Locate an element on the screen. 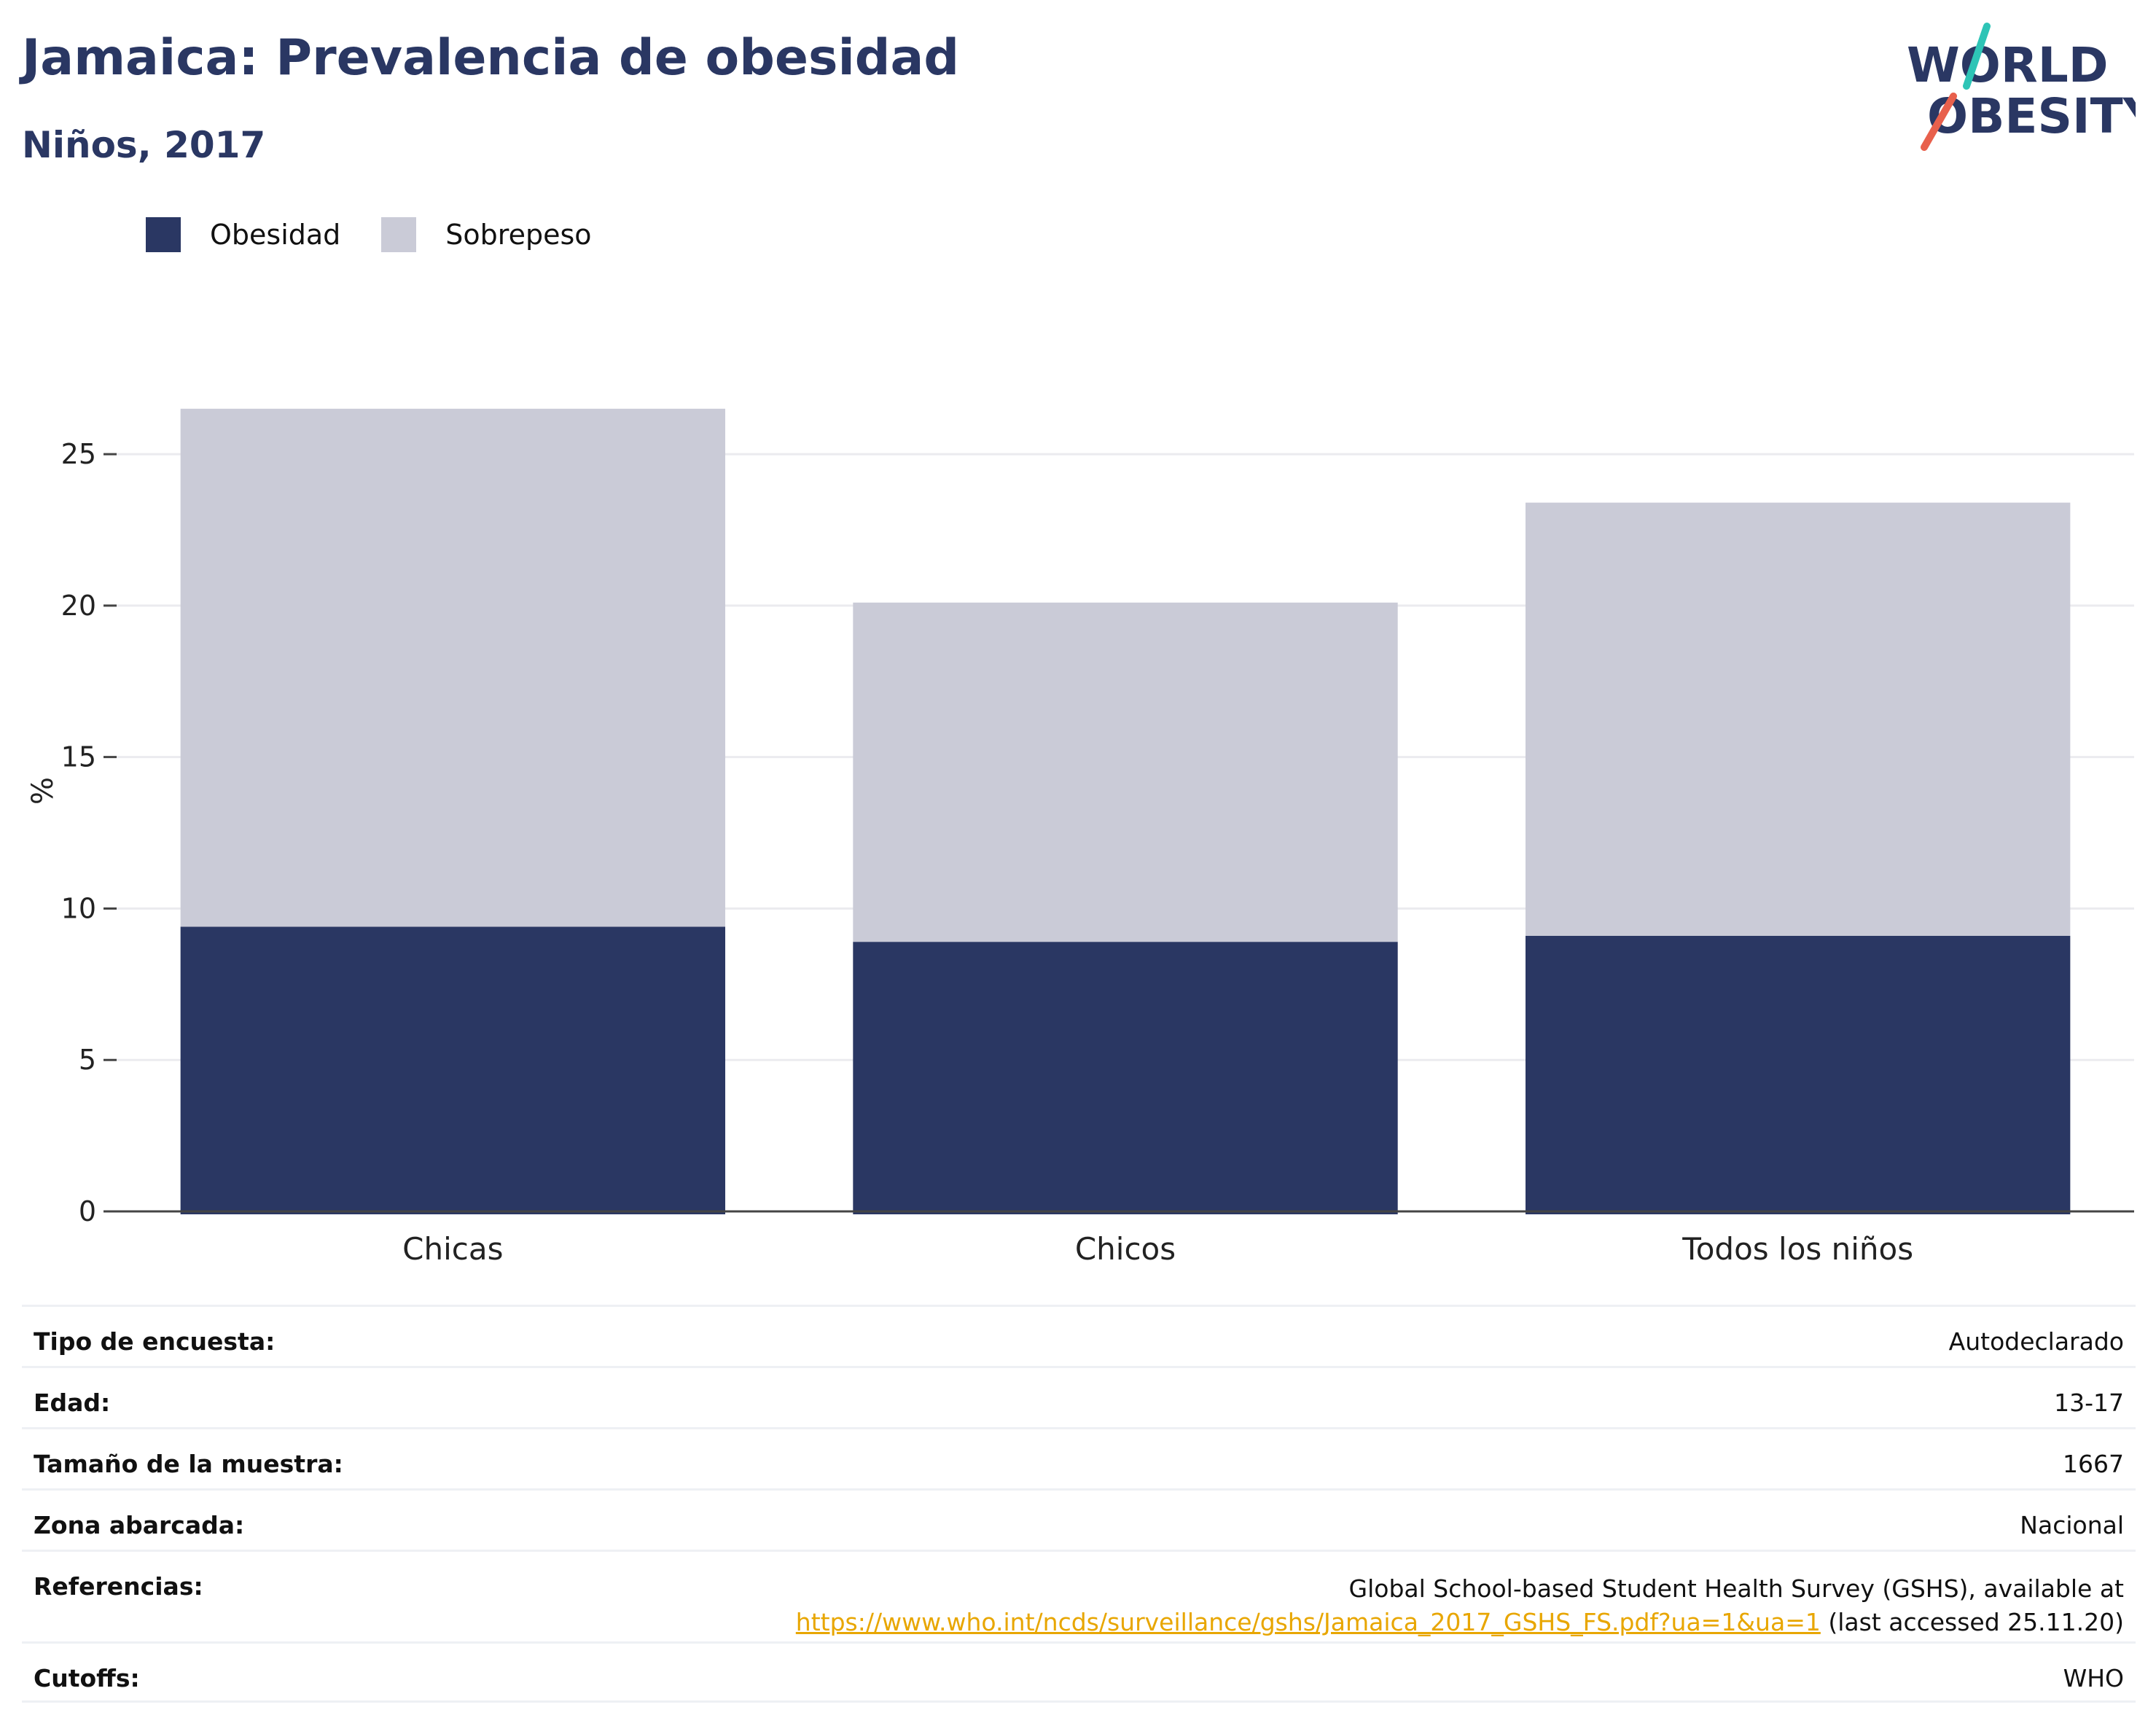  legend-label-obesidad: Obesidad is located at coordinates (276, 235).